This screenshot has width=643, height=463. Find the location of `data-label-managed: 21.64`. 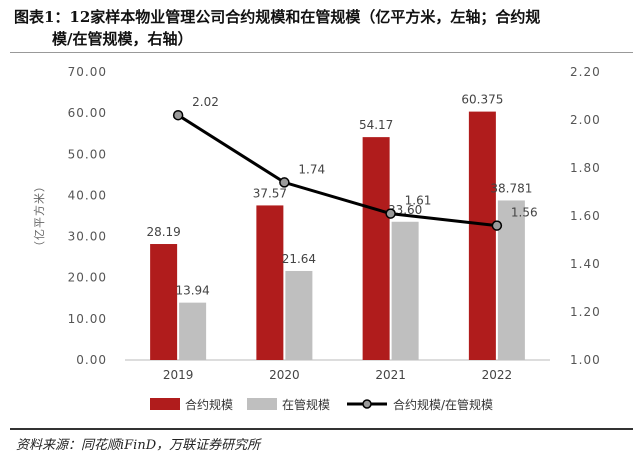

data-label-managed: 21.64 is located at coordinates (299, 259).